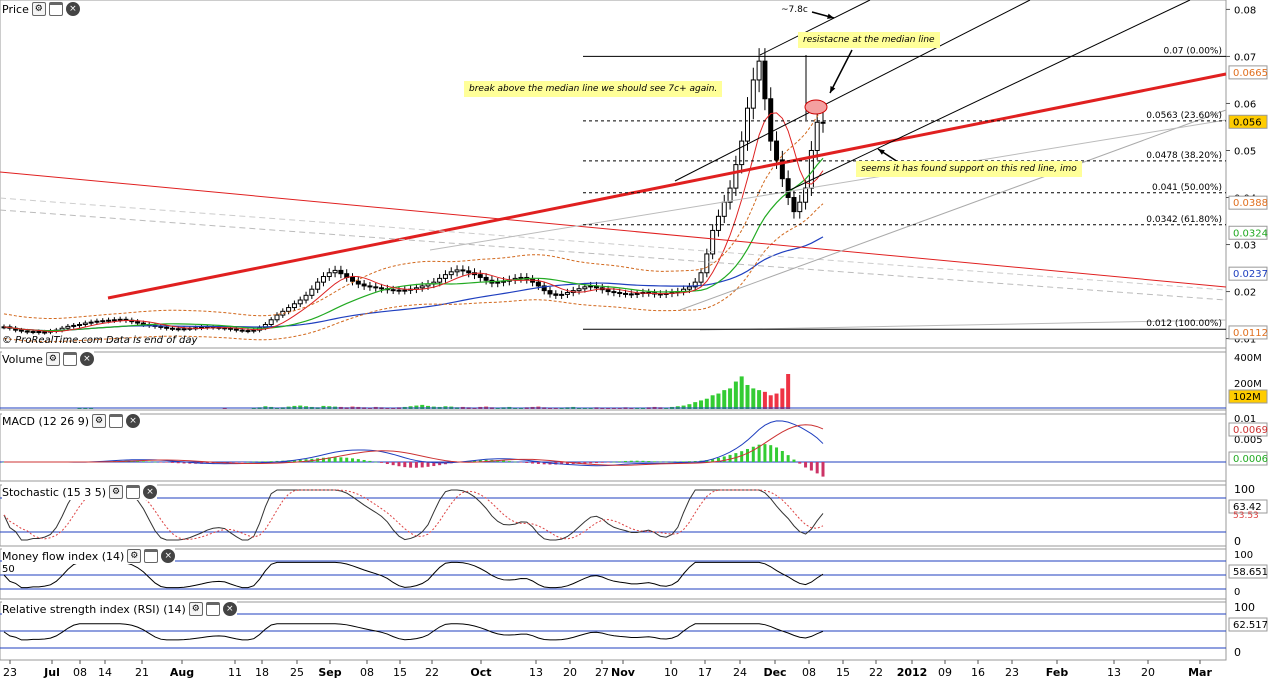 The width and height of the screenshot is (1277, 681). What do you see at coordinates (1184, 116) in the screenshot?
I see `fib-level-label: 0.0563 (23.60%)` at bounding box center [1184, 116].